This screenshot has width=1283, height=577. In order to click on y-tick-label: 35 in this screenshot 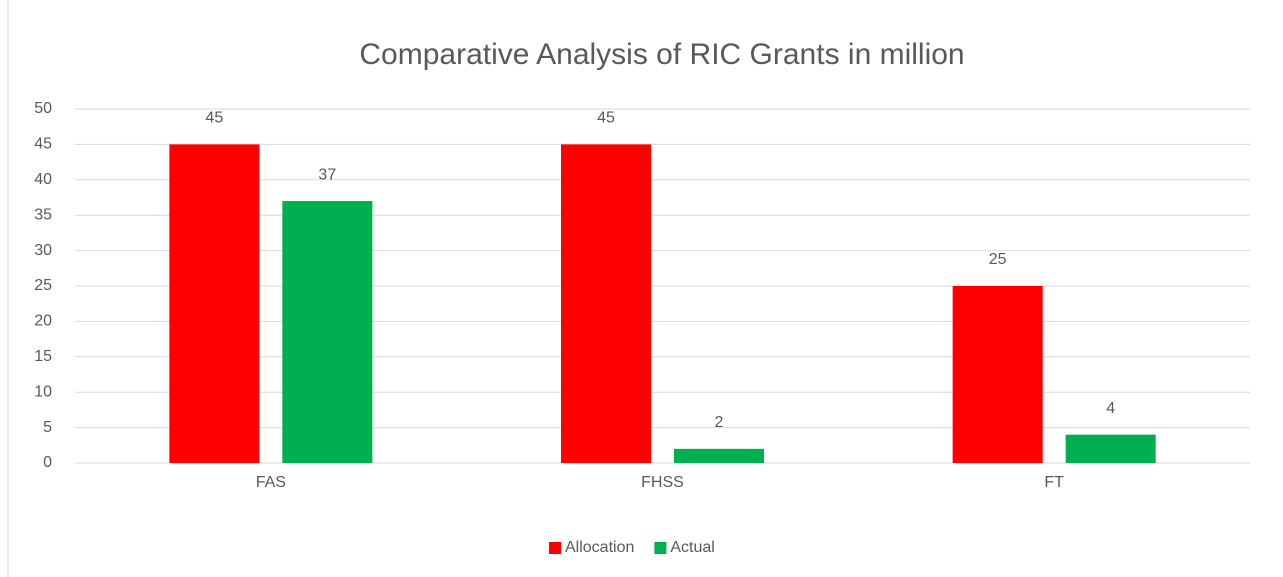, I will do `click(43, 214)`.